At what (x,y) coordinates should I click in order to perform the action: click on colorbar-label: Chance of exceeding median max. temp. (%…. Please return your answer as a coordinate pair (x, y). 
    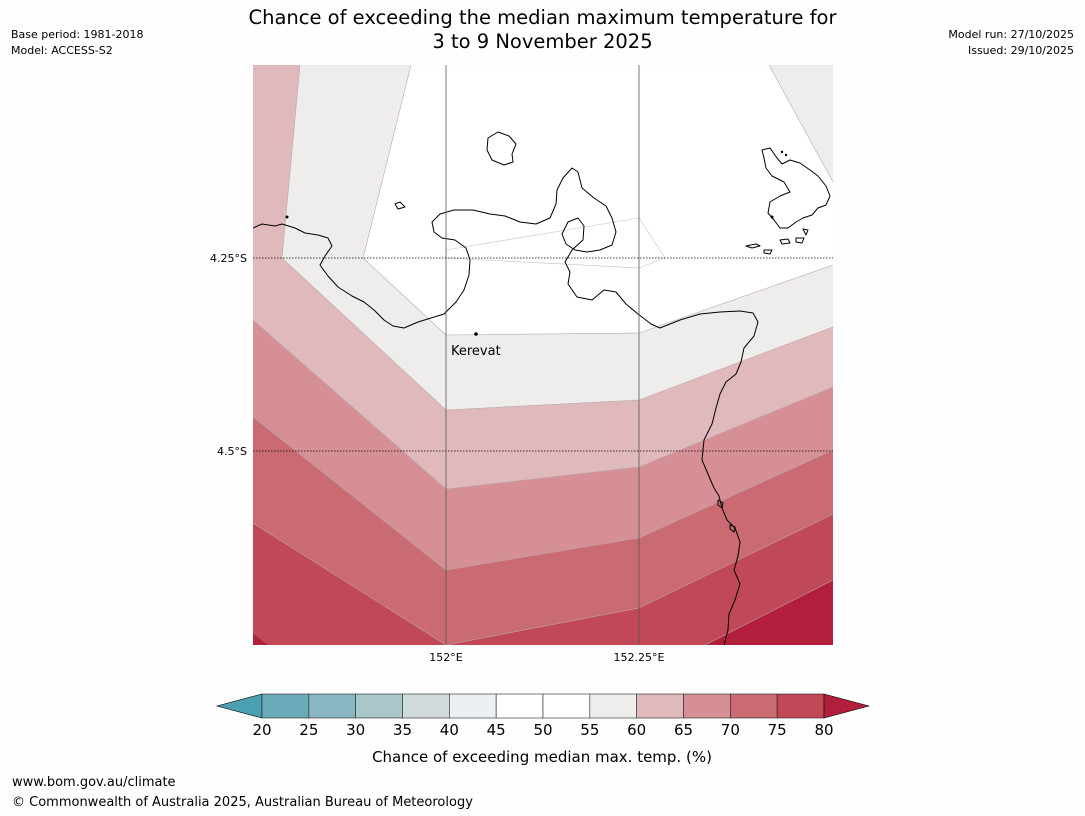
    Looking at the image, I should click on (542, 757).